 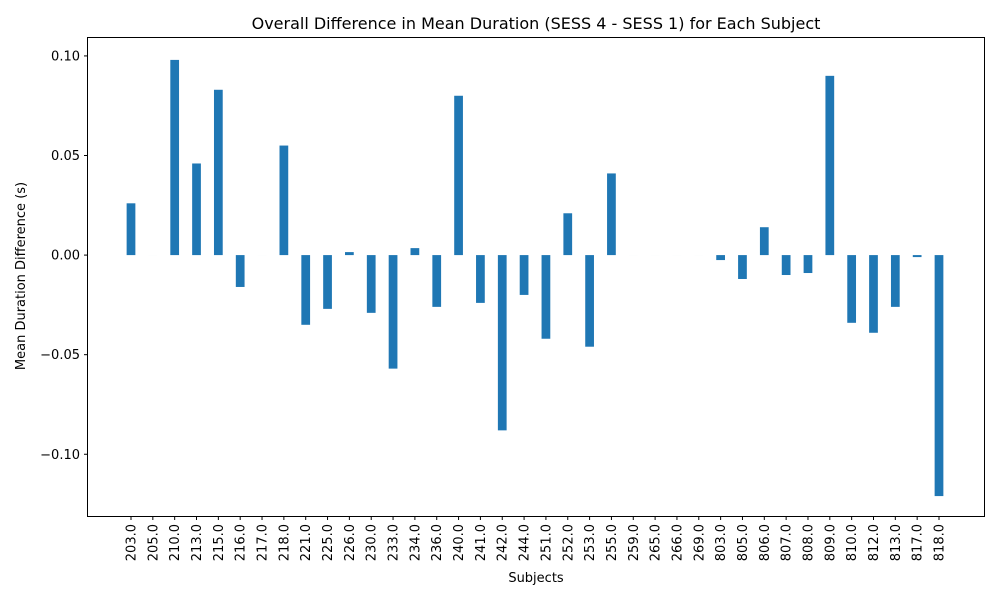 I want to click on x-tick-label: 233.0, so click(x=394, y=542).